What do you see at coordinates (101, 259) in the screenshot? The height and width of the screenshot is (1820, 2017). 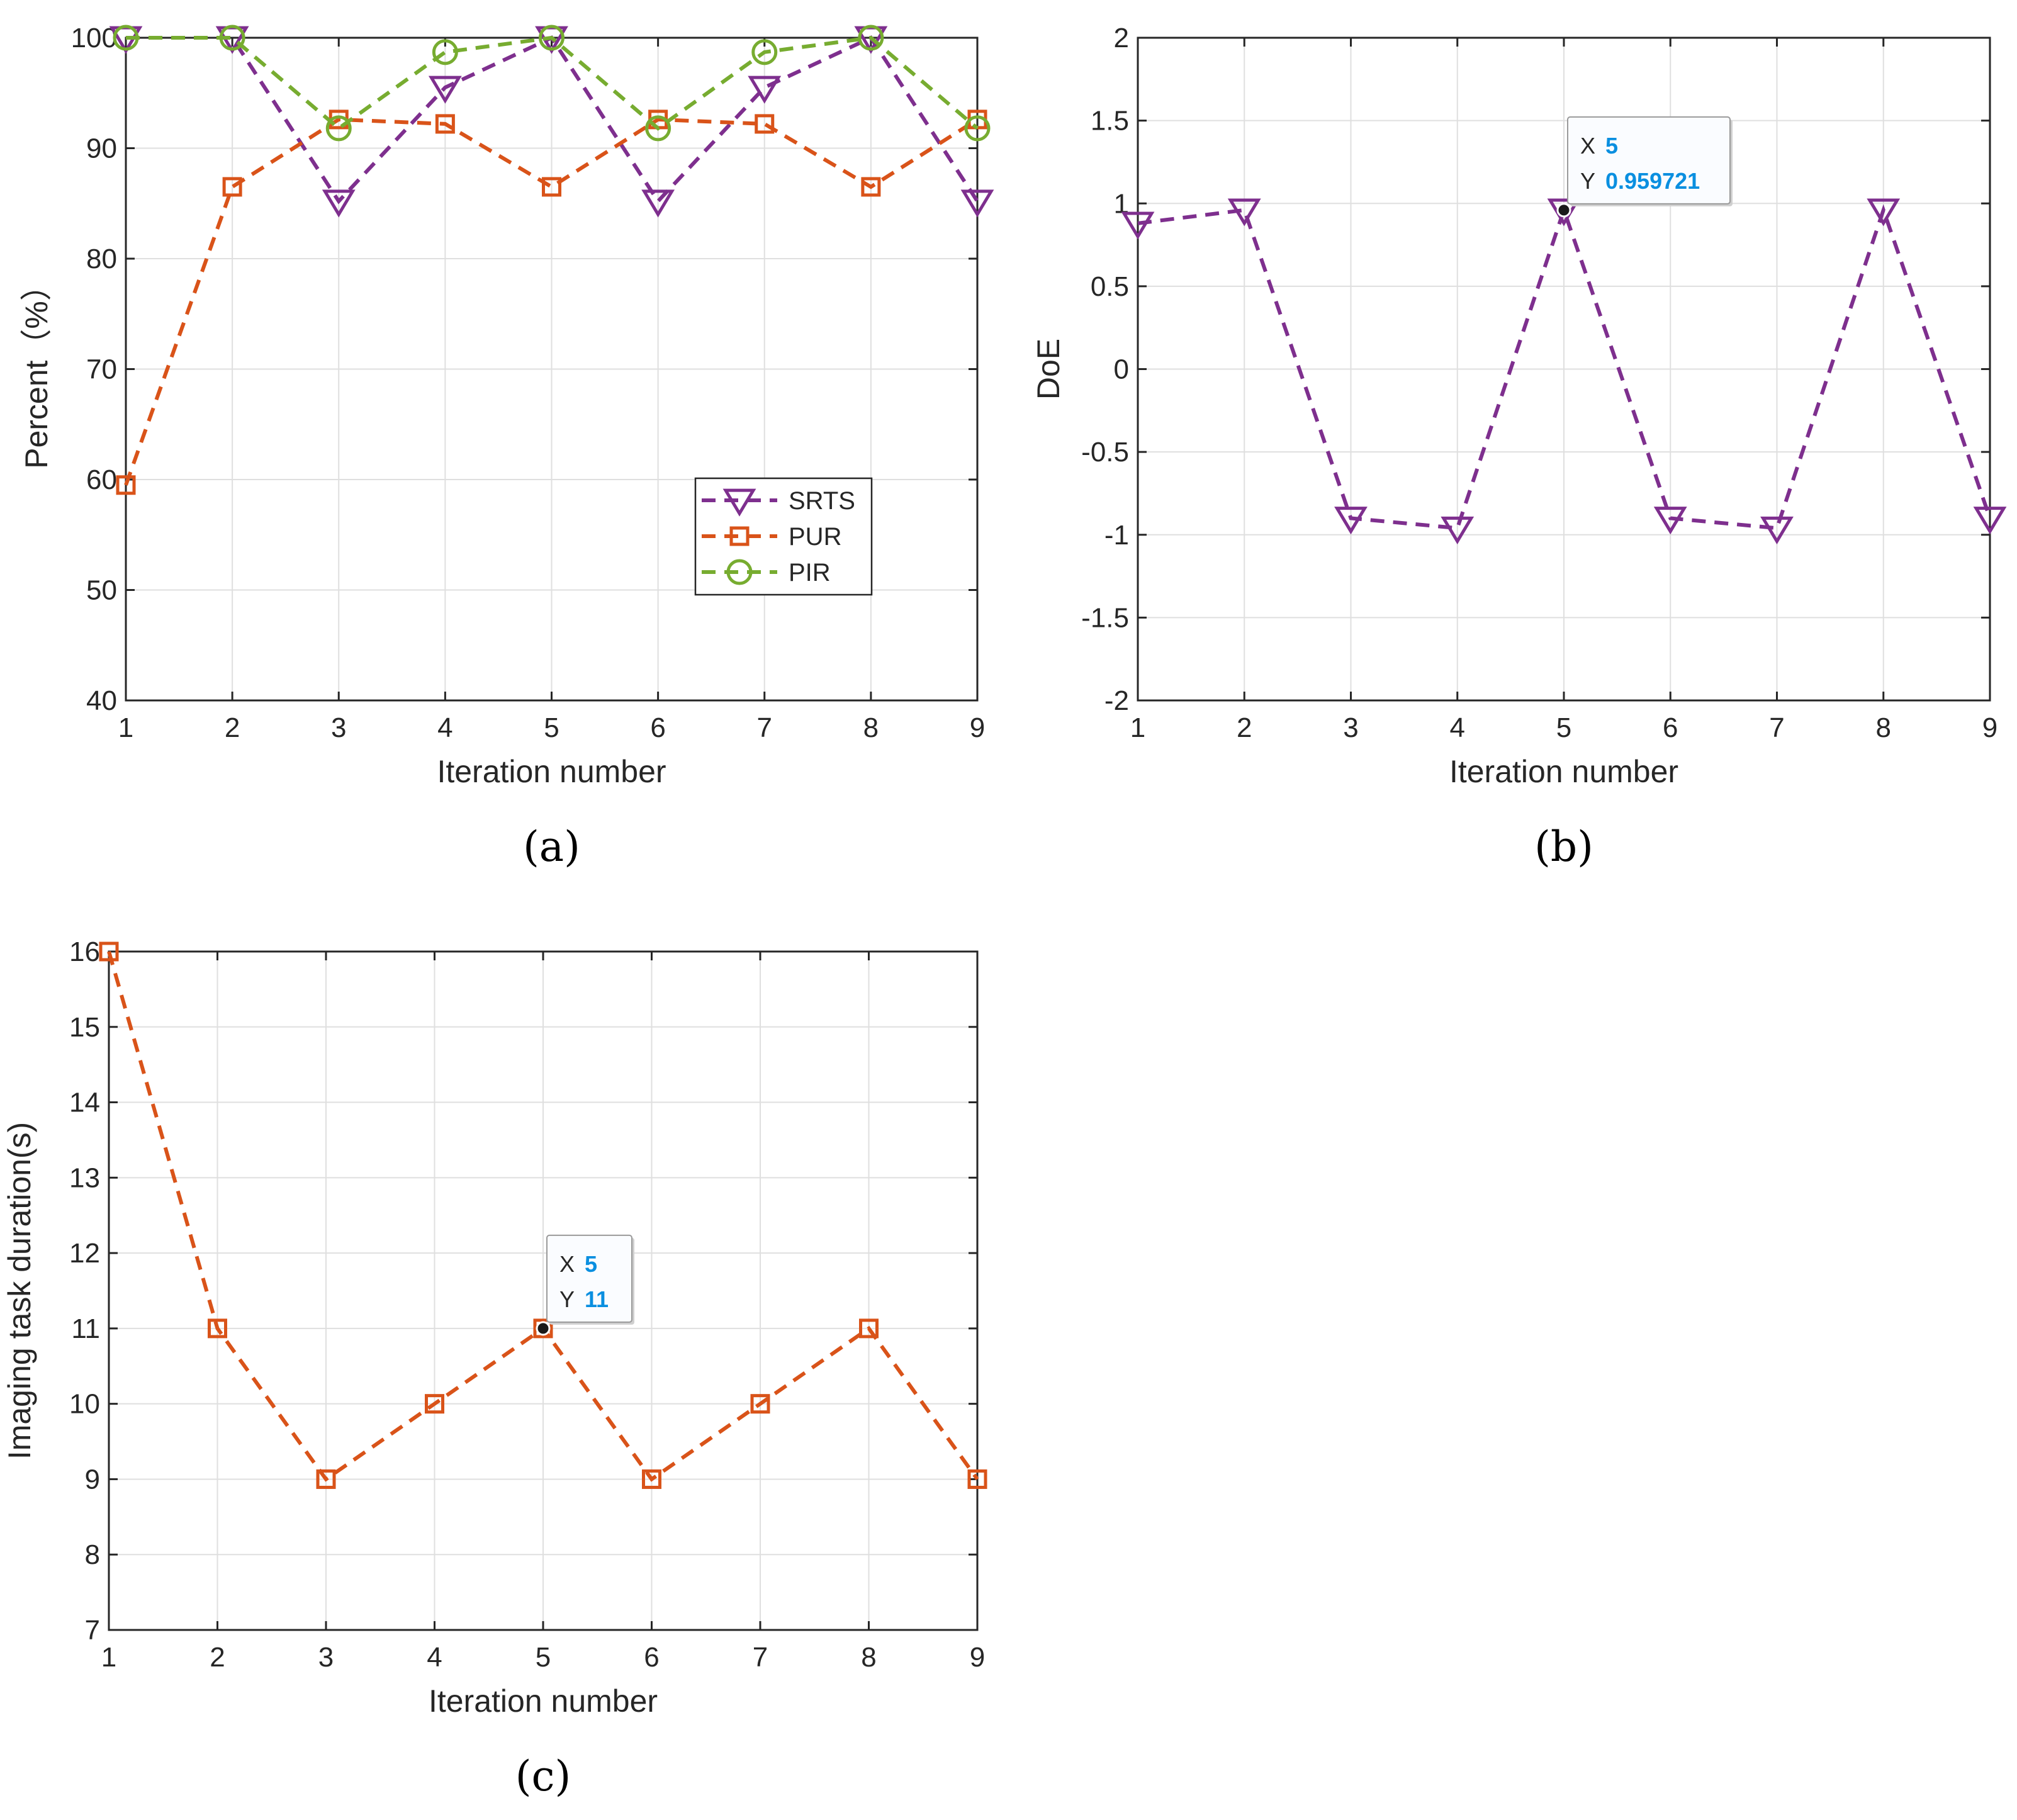 I see `y-tick-label: 80` at bounding box center [101, 259].